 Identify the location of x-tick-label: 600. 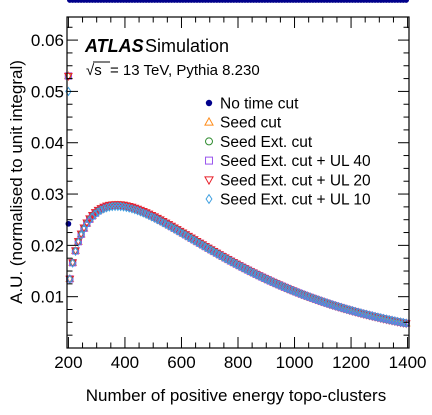
(181, 362).